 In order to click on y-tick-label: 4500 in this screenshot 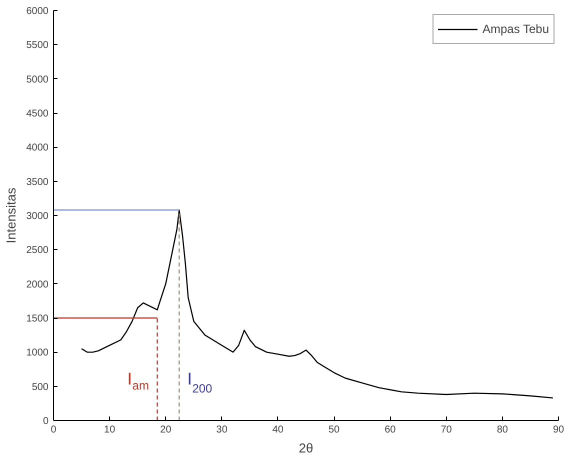, I will do `click(37, 114)`.